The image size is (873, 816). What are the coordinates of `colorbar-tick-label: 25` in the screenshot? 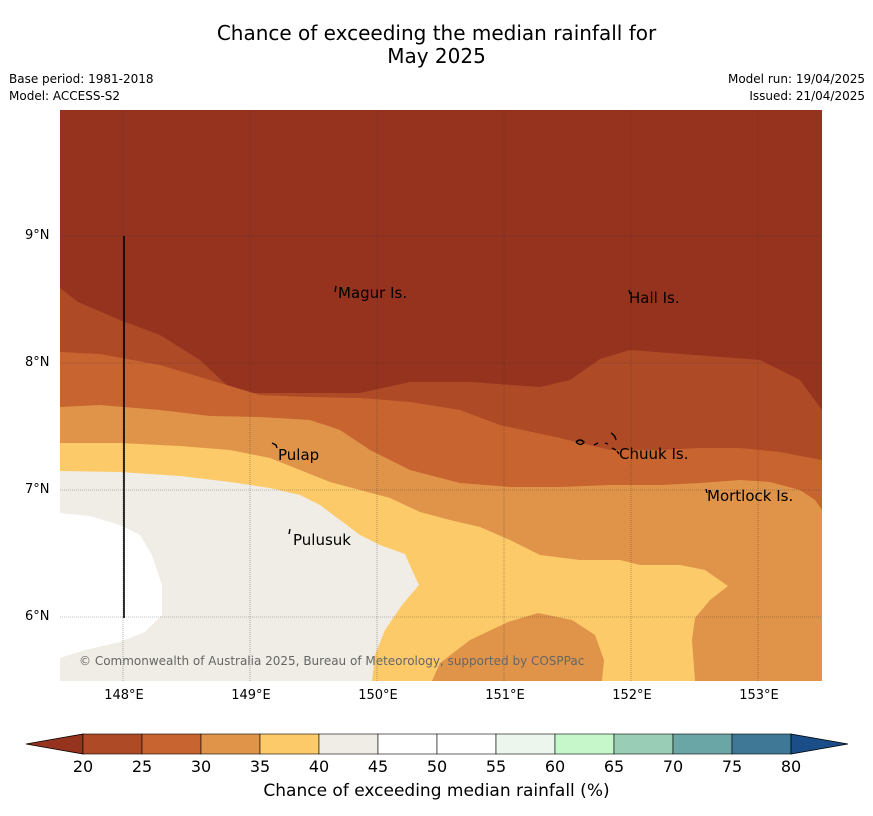 It's located at (142, 766).